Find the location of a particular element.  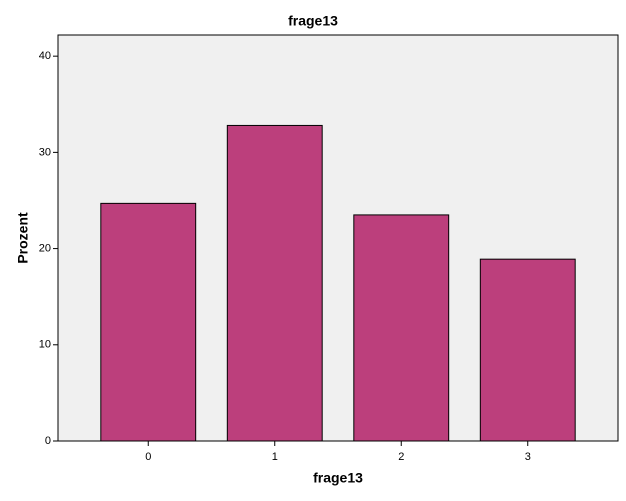

y-tick-label: 20 is located at coordinates (45, 248).